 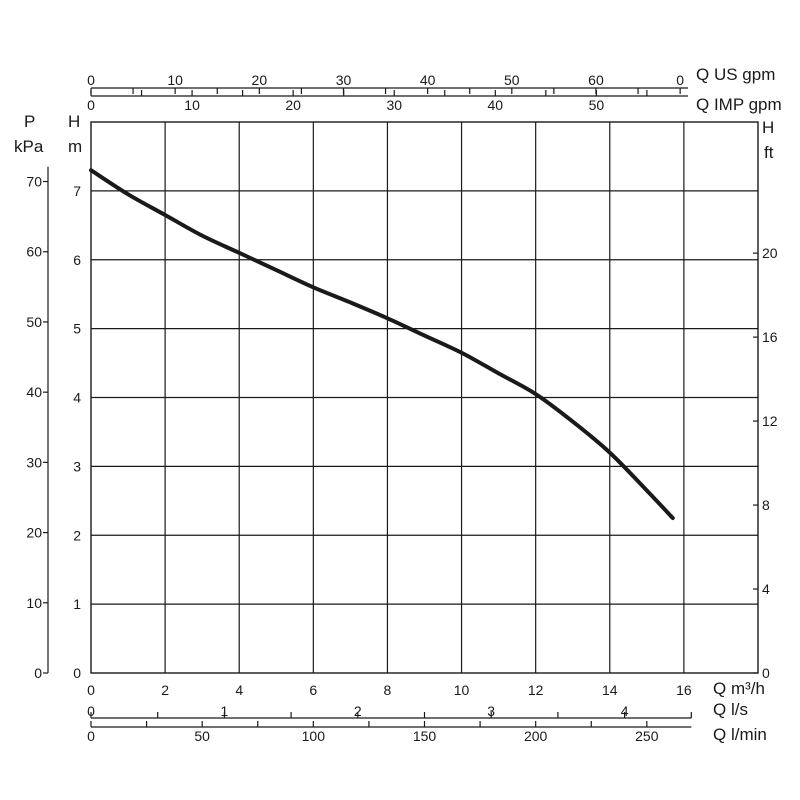 What do you see at coordinates (647, 736) in the screenshot?
I see `tick-label-lmin: 250` at bounding box center [647, 736].